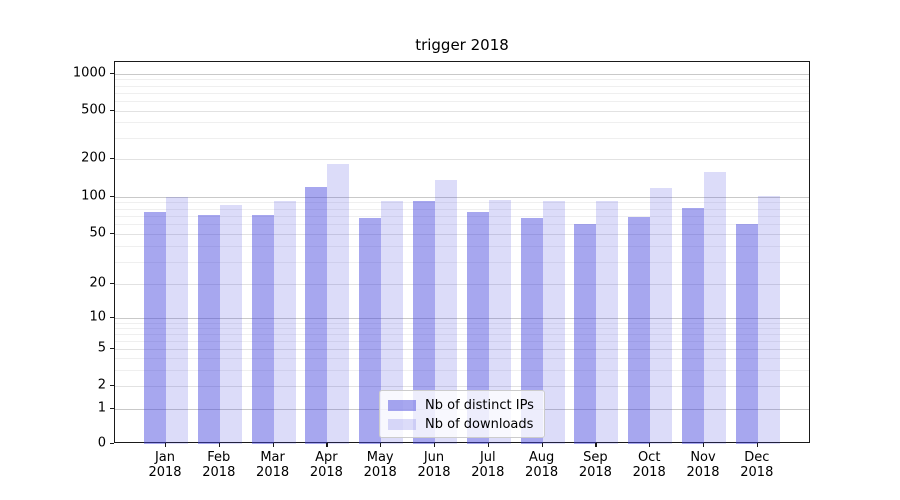 The width and height of the screenshot is (900, 500). I want to click on legend-item-downloads: Nb of downloads, so click(462, 424).